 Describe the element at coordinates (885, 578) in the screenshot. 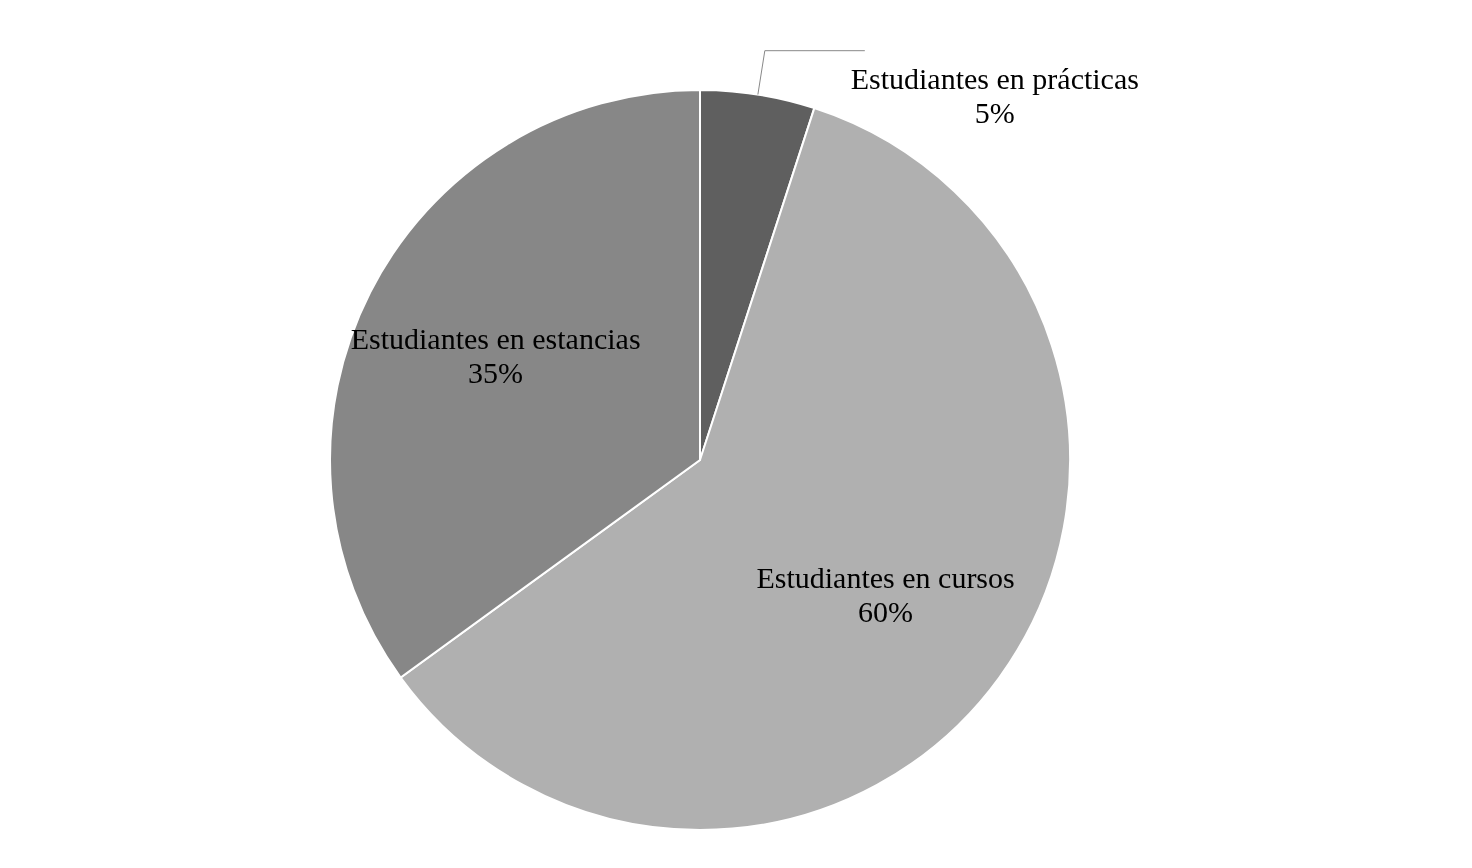

I see `slice-label: Estudiantes en cursos` at that location.